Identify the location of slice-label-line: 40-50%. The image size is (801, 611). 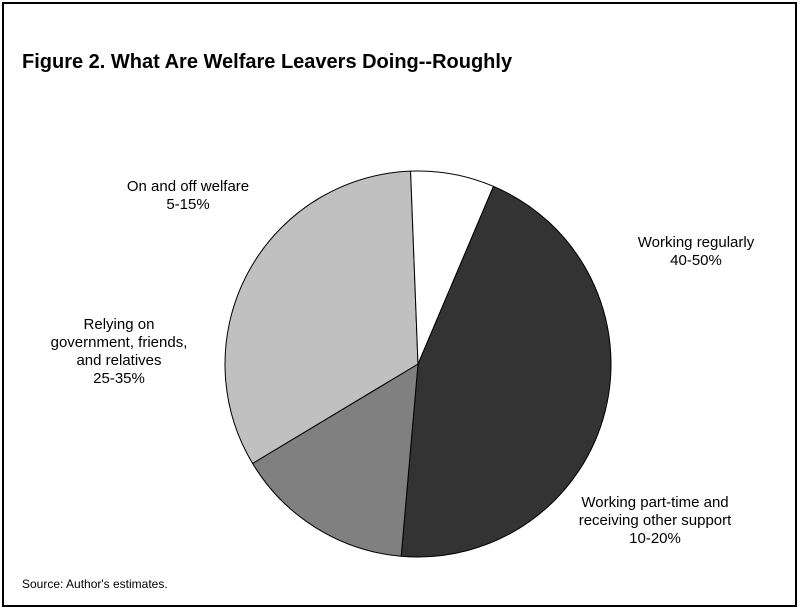
(696, 260).